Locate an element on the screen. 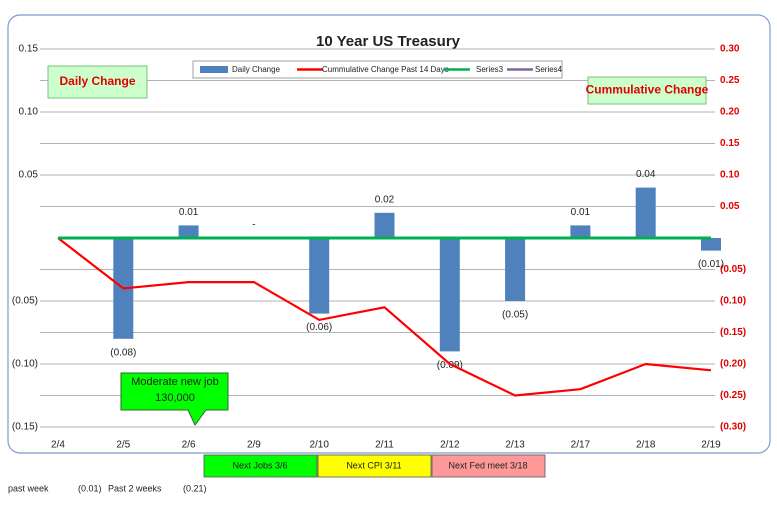  x-tick-label: 2/4 is located at coordinates (58, 445).